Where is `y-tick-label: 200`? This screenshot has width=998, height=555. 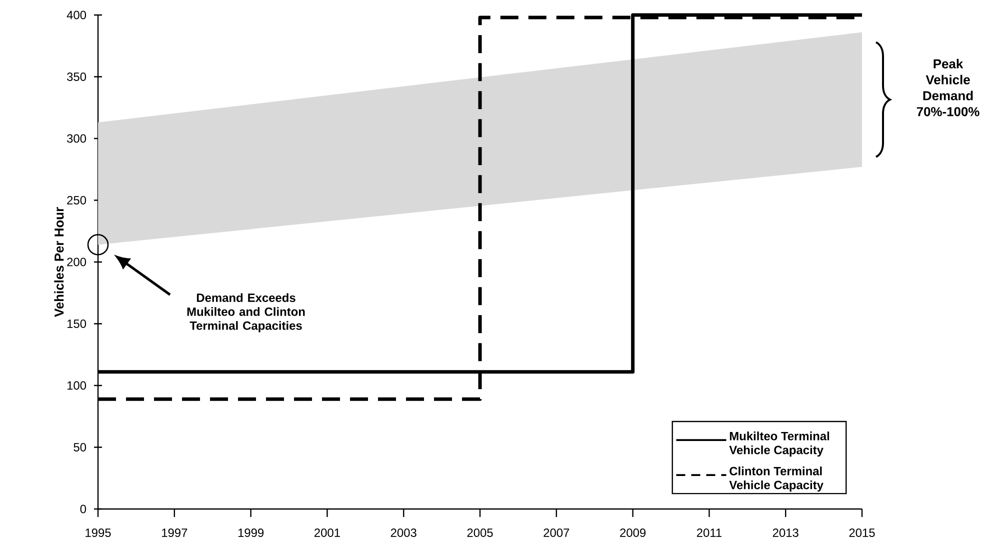
y-tick-label: 200 is located at coordinates (76, 262).